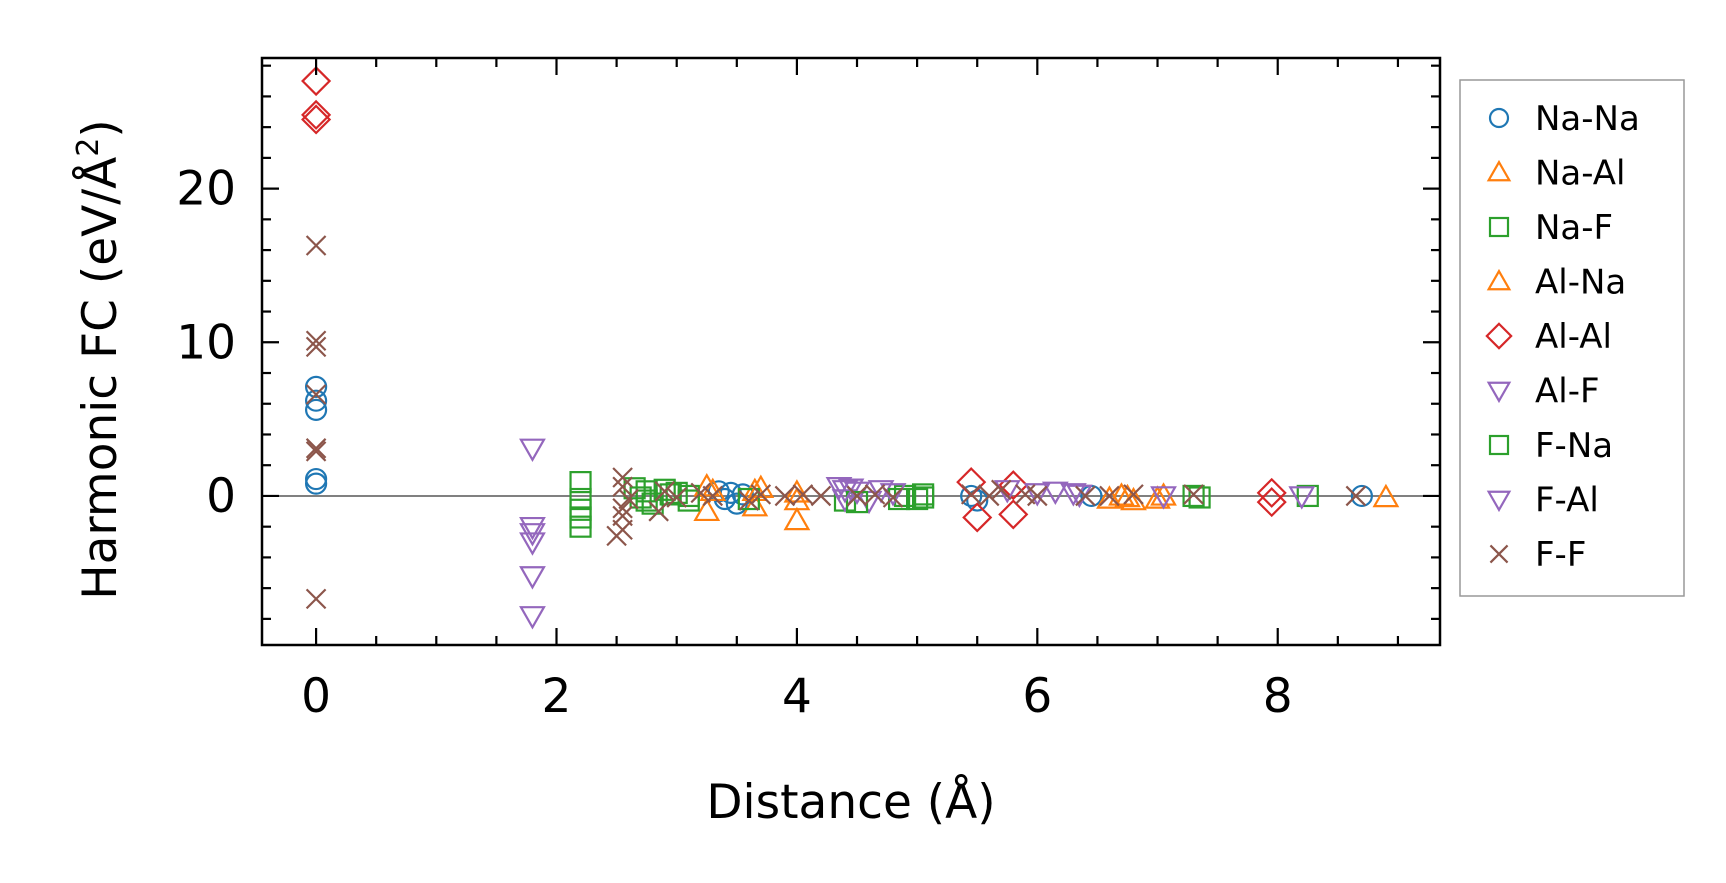 Image resolution: width=1726 pixels, height=883 pixels. I want to click on legend-marker-f-al, so click(1499, 501).